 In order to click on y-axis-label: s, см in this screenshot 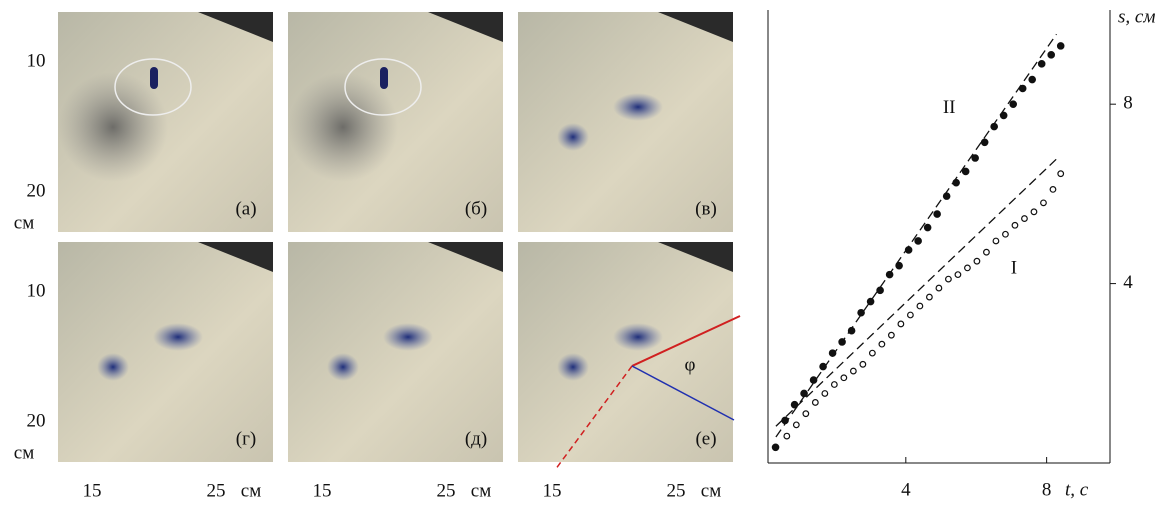, I will do `click(1136, 16)`.